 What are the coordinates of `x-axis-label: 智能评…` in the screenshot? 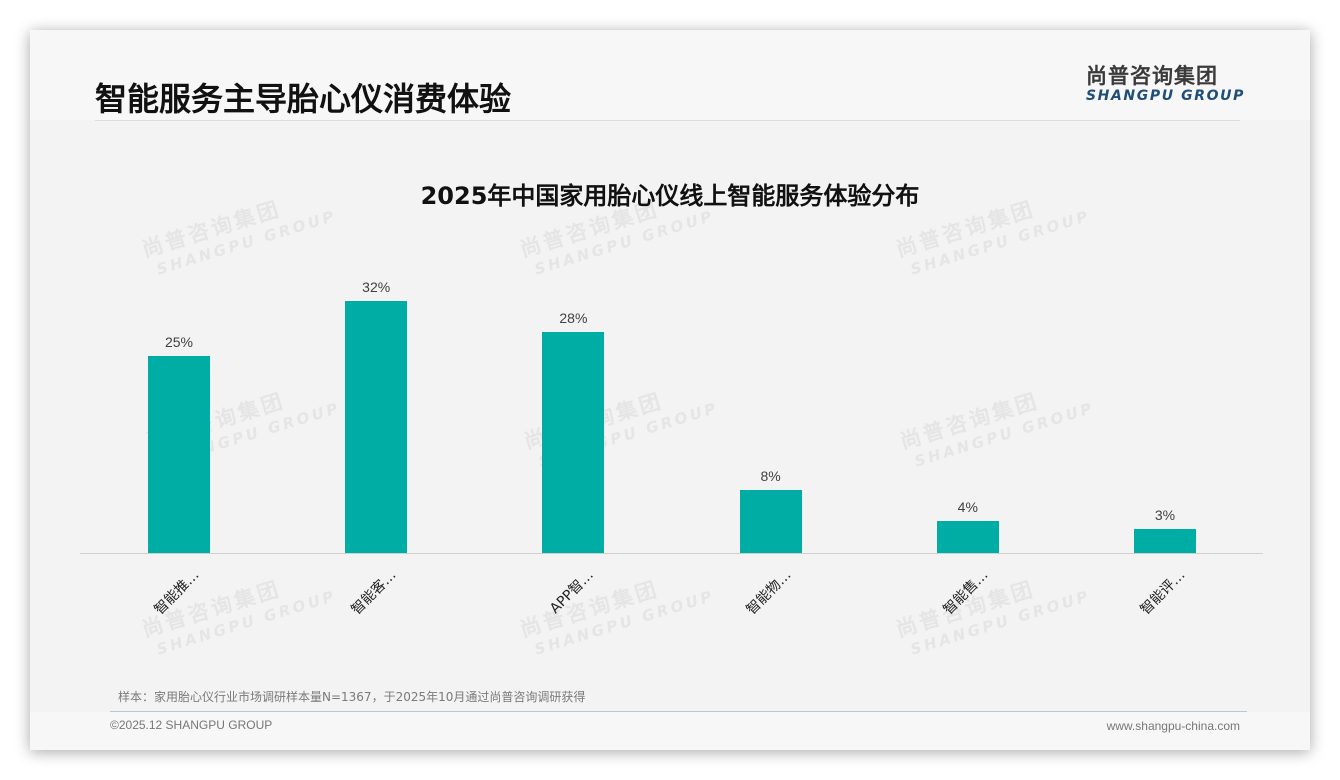 It's located at (1163, 593).